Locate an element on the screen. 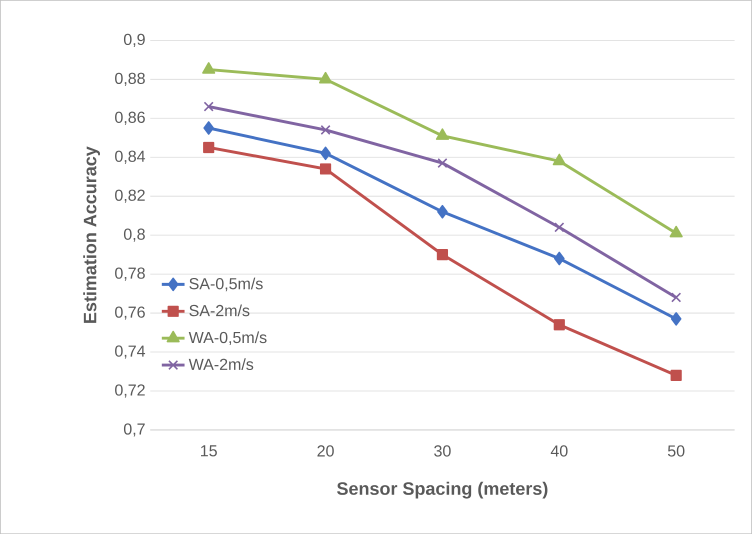  y-tick-label: 0,82 is located at coordinates (130, 196).